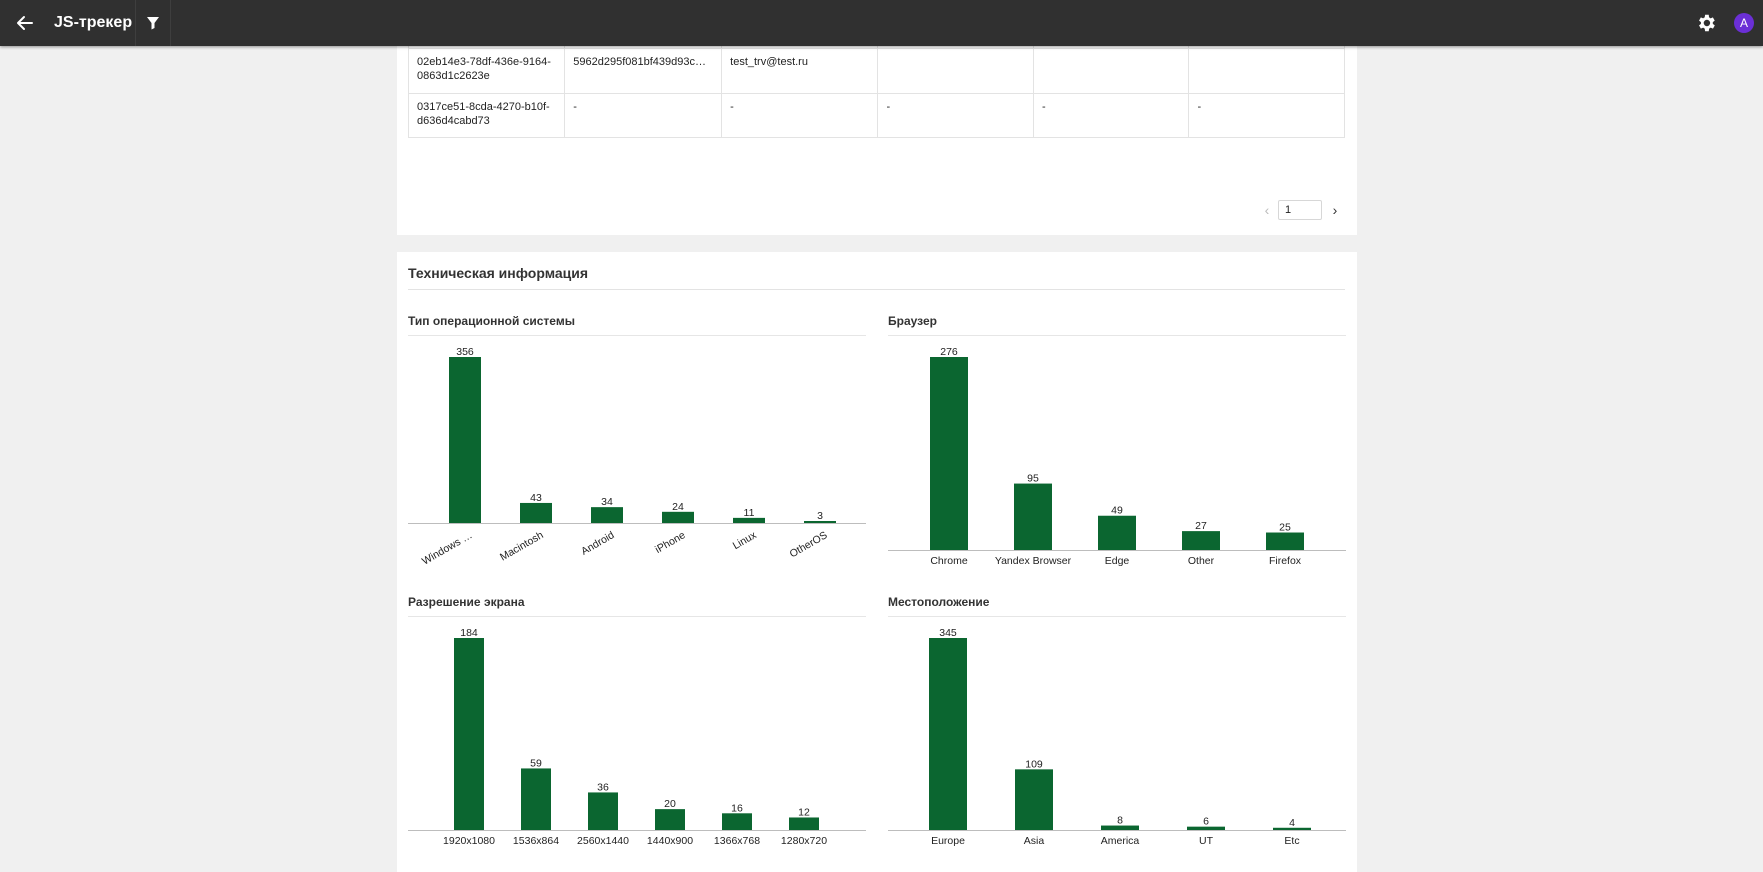 Image resolution: width=1763 pixels, height=872 pixels. What do you see at coordinates (1120, 841) in the screenshot?
I see `tick-label: America` at bounding box center [1120, 841].